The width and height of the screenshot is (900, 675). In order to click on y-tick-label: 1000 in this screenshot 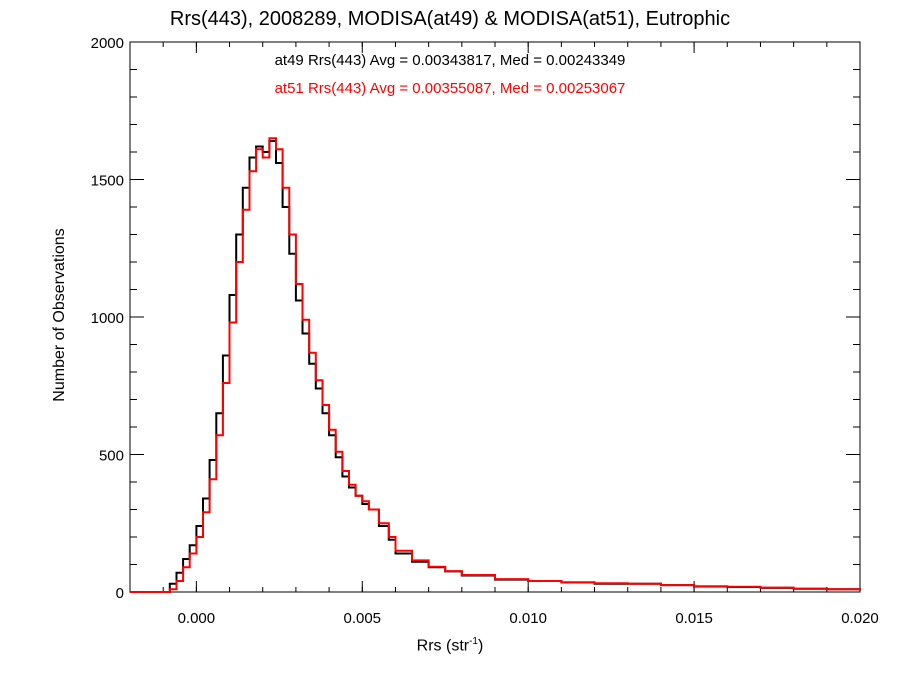, I will do `click(107, 318)`.